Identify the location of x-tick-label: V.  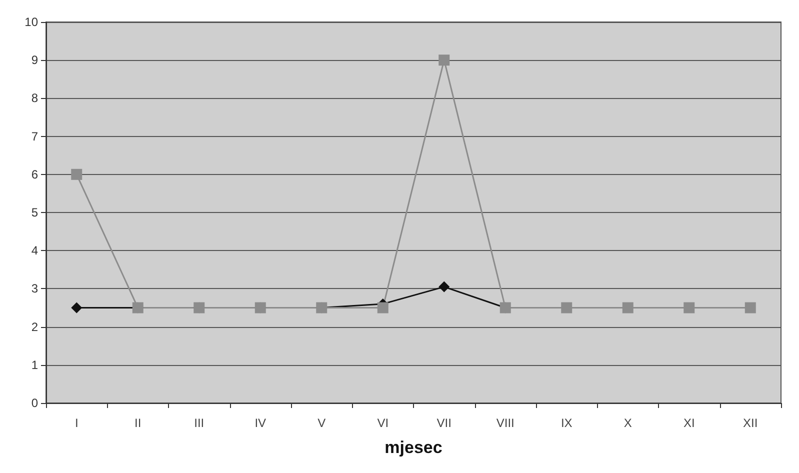
(322, 423).